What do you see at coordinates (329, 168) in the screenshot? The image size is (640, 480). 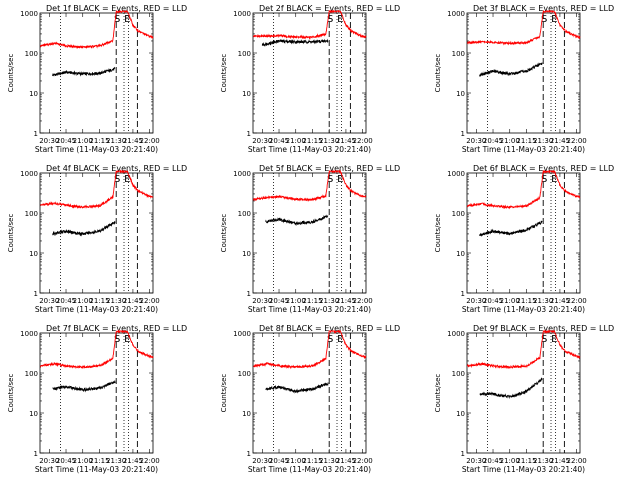 I see `panel-title: Det 5f BLACK = Events, RED = LLD` at bounding box center [329, 168].